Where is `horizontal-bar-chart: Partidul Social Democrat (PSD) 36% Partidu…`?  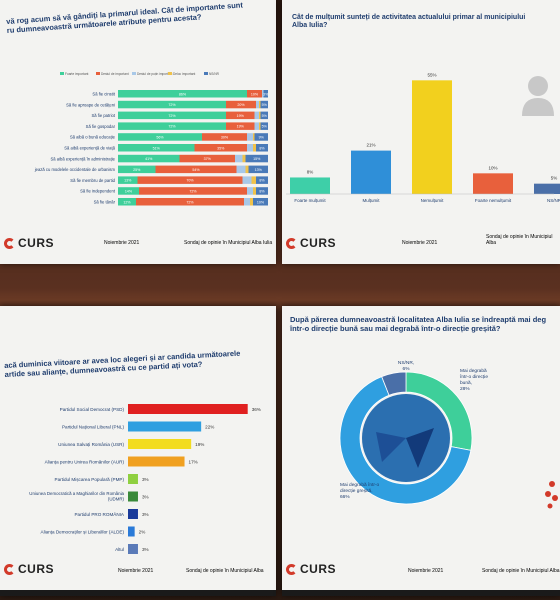
horizontal-bar-chart: Partidul Social Democrat (PSD) 36% Partidu… is located at coordinates (145, 479).